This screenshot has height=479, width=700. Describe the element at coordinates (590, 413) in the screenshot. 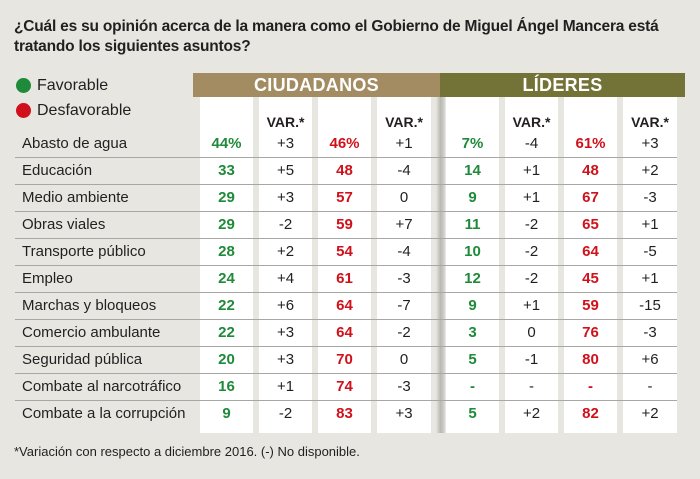

I see `desfavorable-value: 82` at that location.